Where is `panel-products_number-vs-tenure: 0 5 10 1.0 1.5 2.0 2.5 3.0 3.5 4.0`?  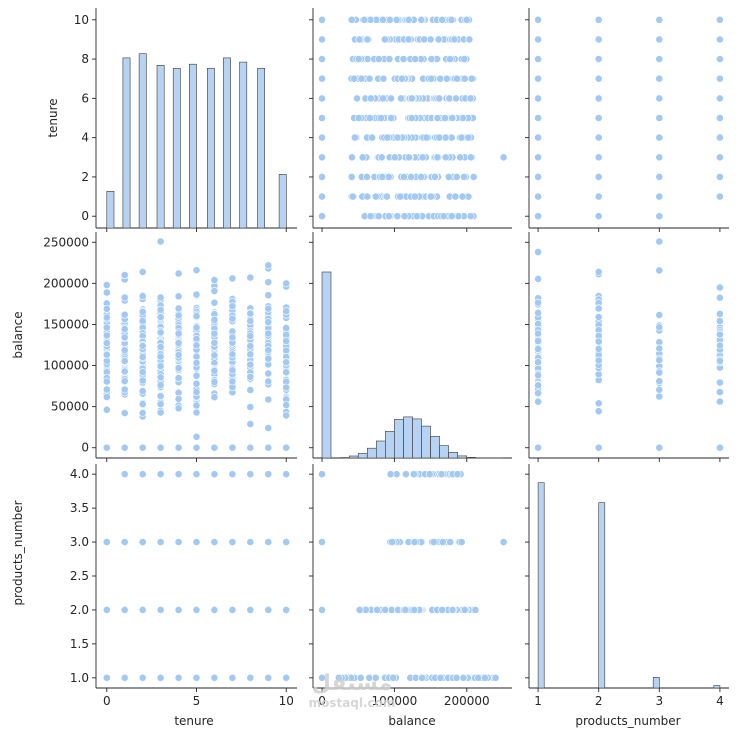 panel-products_number-vs-tenure: 0 5 10 1.0 1.5 2.0 2.5 3.0 3.5 4.0 is located at coordinates (183, 586).